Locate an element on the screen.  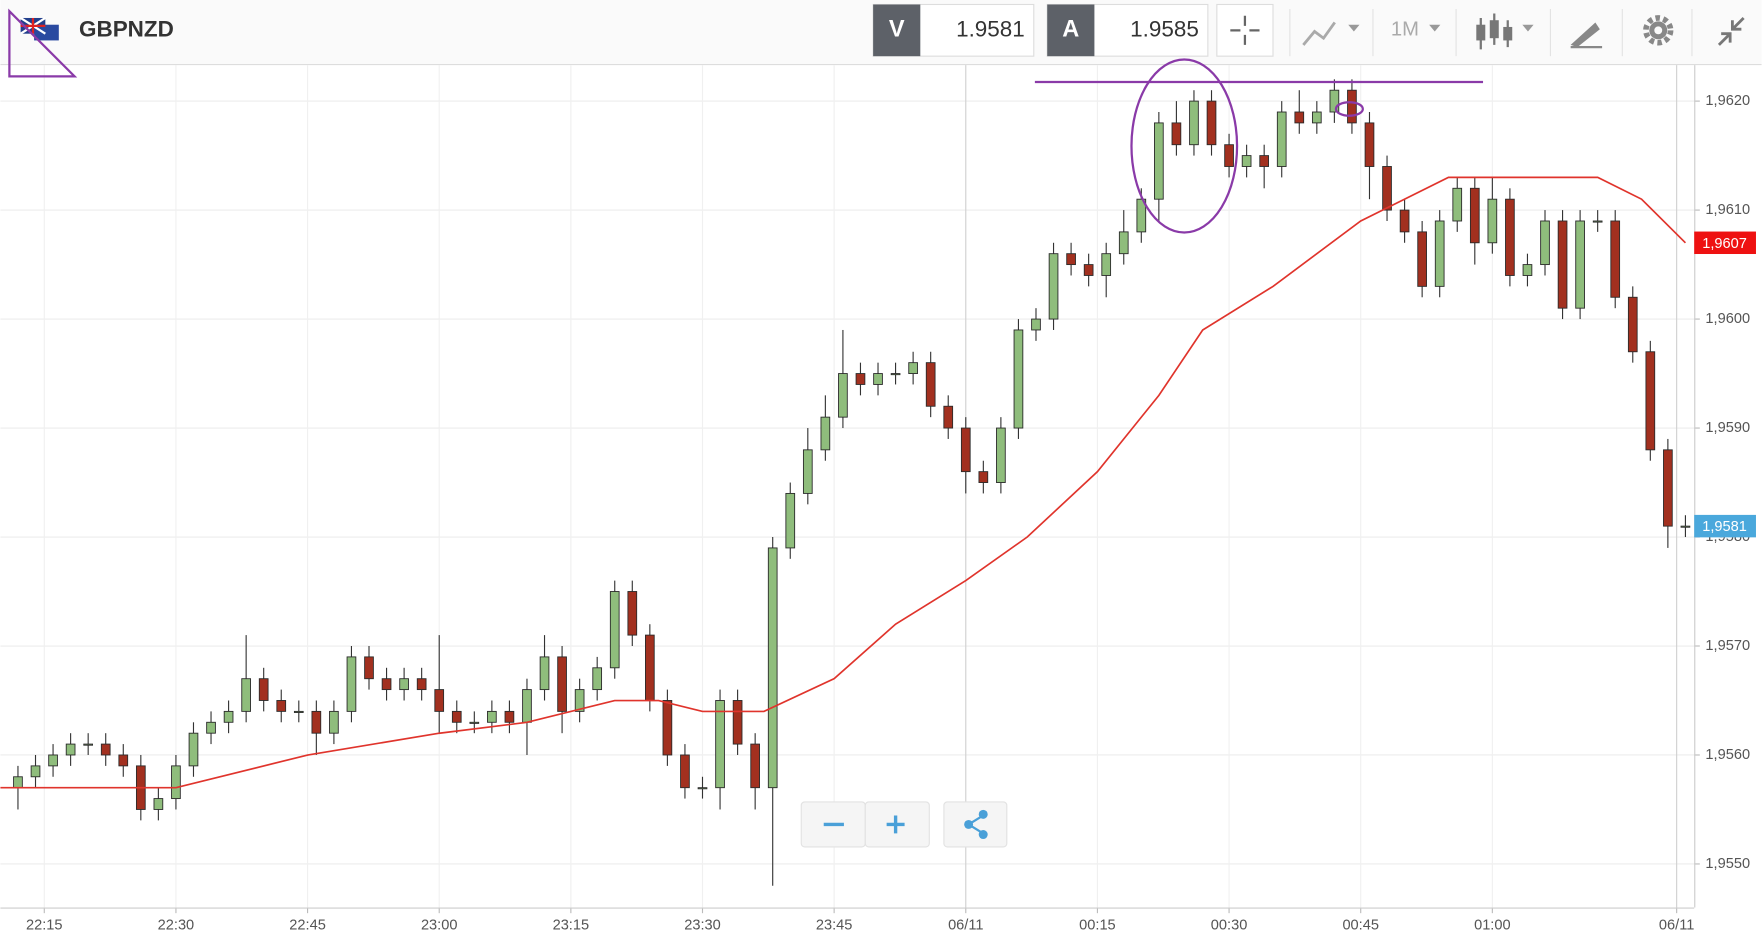
y-tick-label: 1,9560 is located at coordinates (1727, 755).